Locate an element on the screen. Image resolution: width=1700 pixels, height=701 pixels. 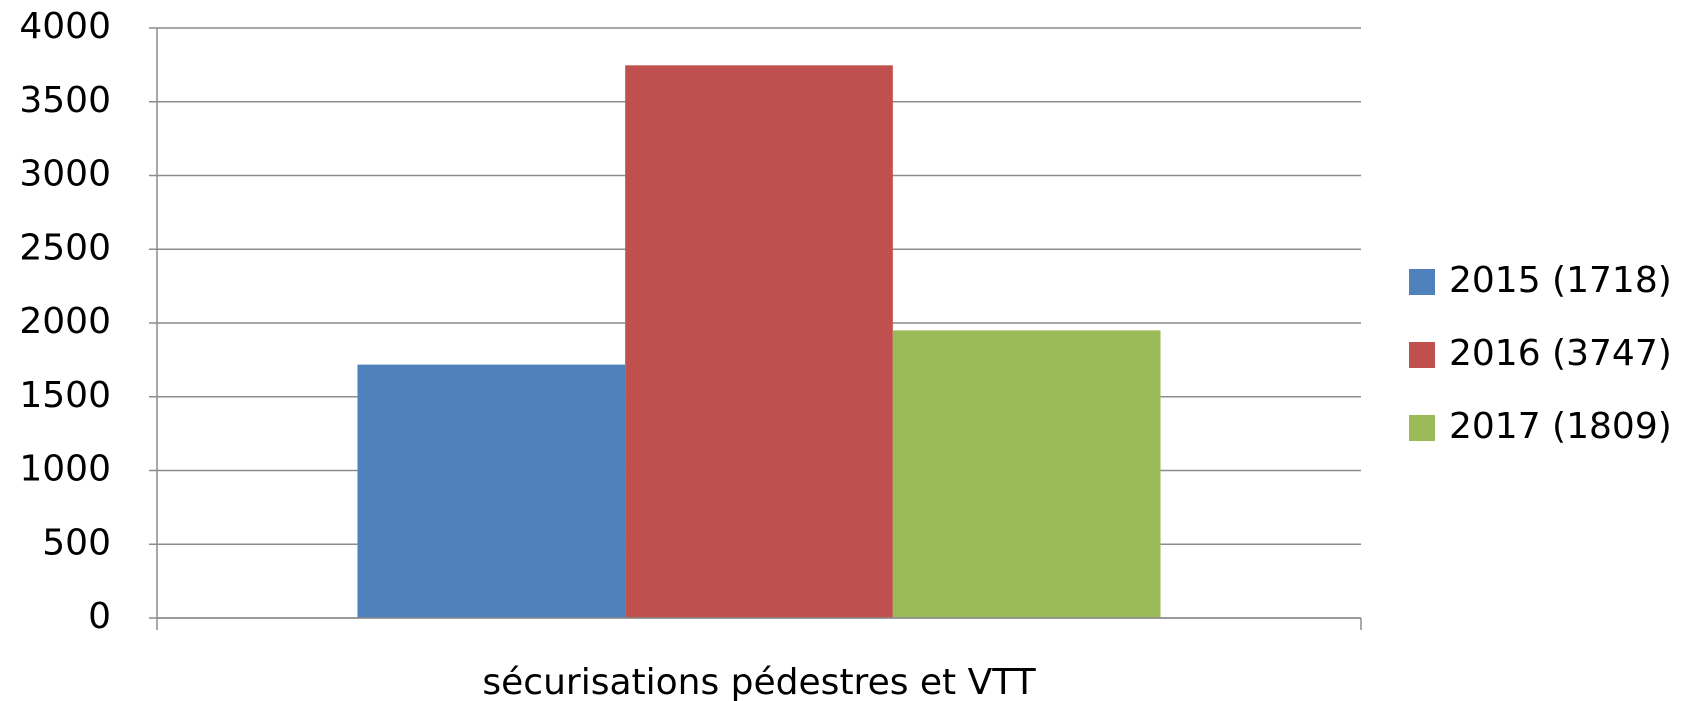
y-tick-label: 1500 is located at coordinates (65, 395).